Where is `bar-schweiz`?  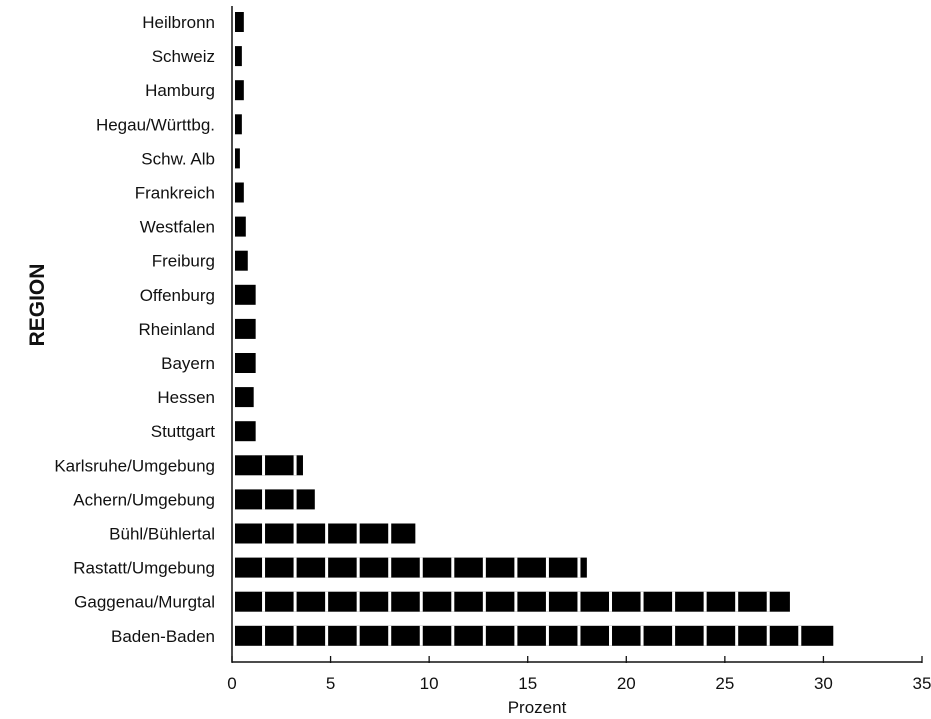 bar-schweiz is located at coordinates (238, 56).